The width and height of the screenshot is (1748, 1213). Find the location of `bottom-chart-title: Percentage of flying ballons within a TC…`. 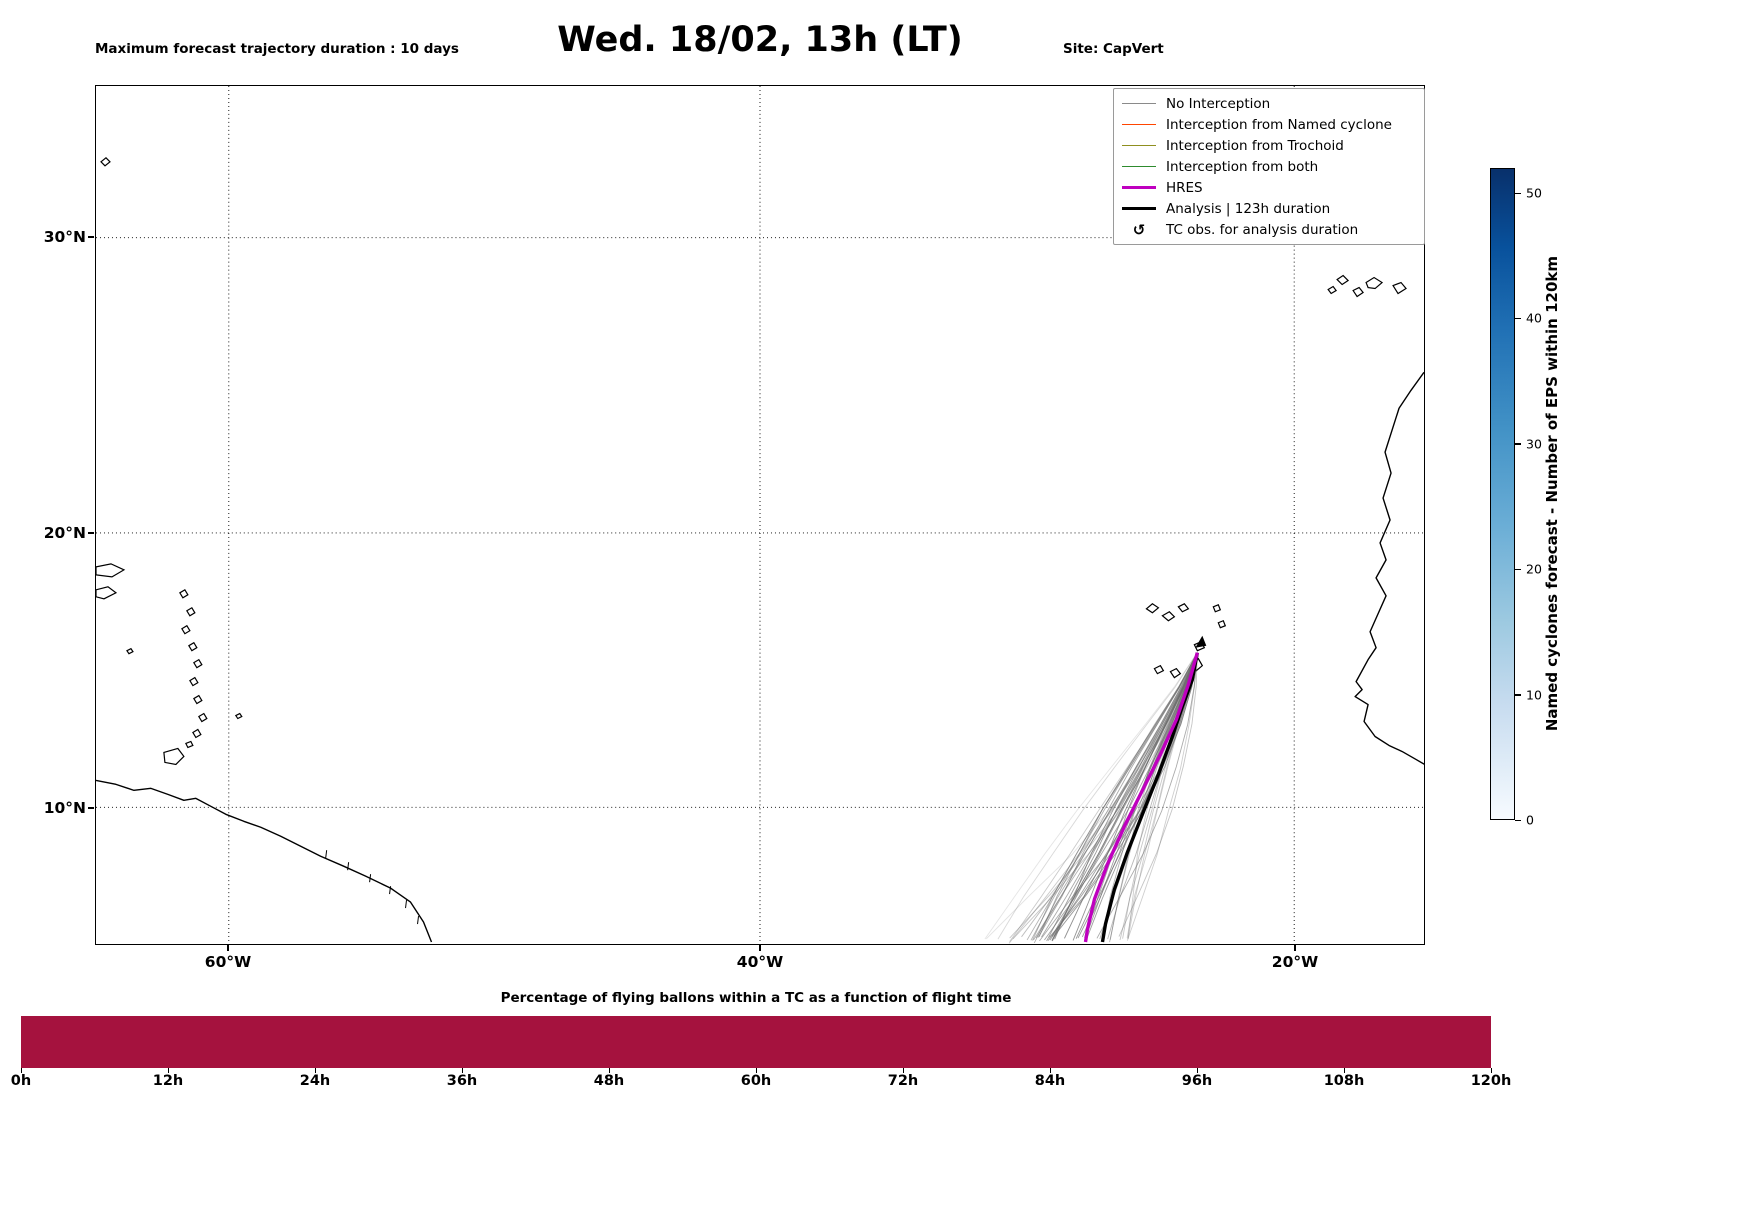

bottom-chart-title: Percentage of flying ballons within a TC… is located at coordinates (756, 998).